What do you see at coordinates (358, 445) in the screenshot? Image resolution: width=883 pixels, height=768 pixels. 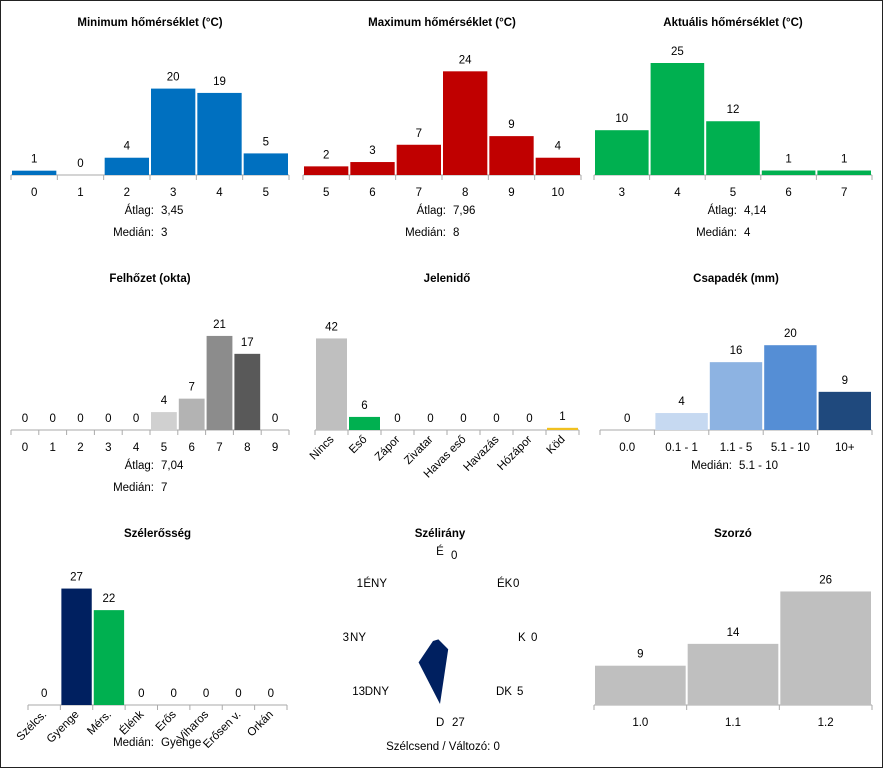 I see `tick-label: Eső` at bounding box center [358, 445].